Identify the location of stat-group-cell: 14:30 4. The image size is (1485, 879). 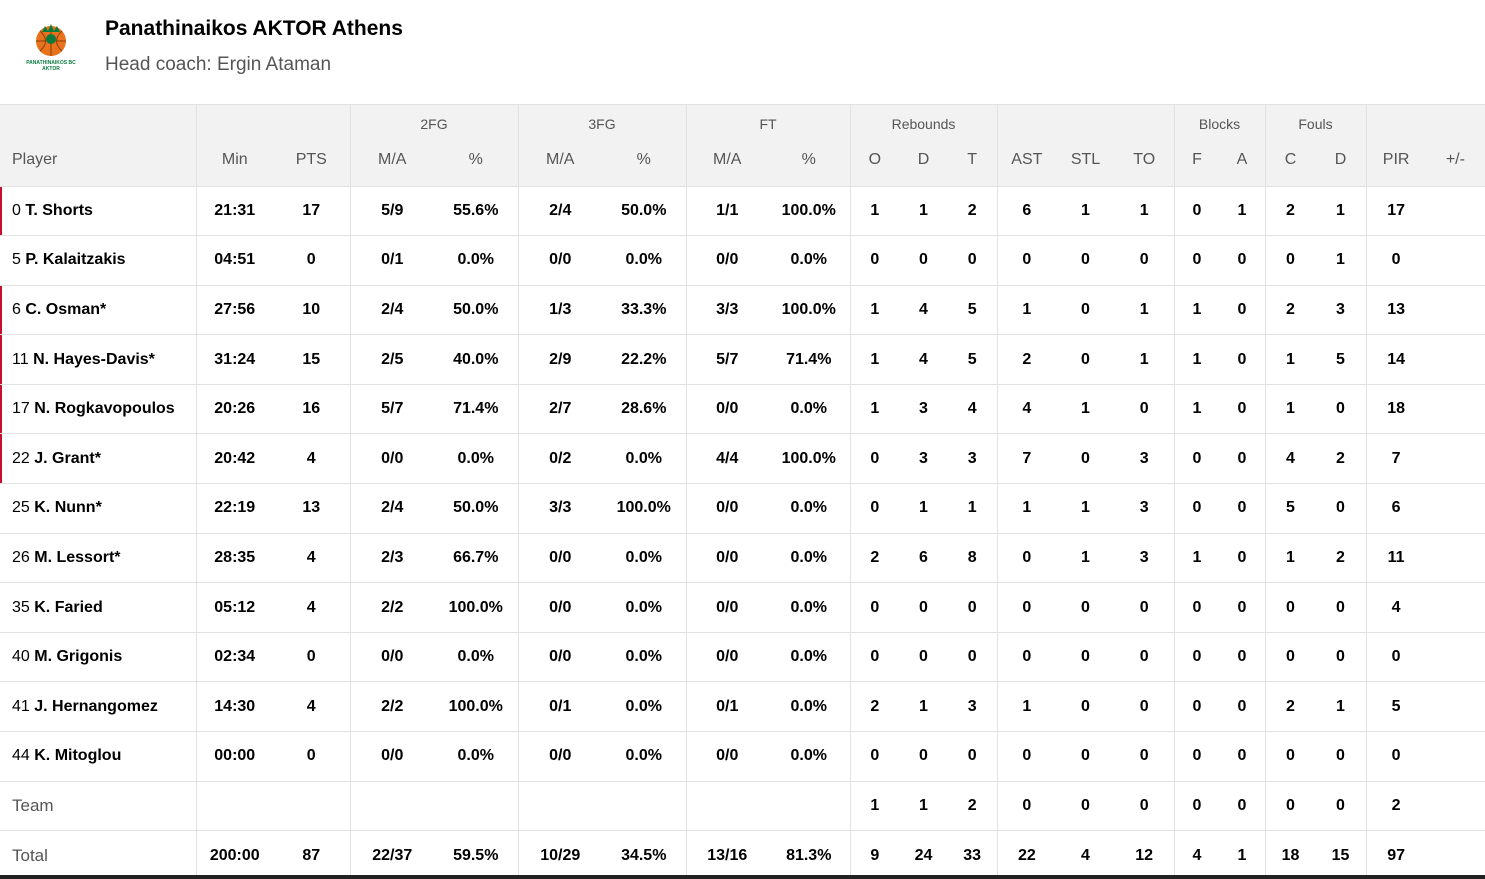
(272, 706).